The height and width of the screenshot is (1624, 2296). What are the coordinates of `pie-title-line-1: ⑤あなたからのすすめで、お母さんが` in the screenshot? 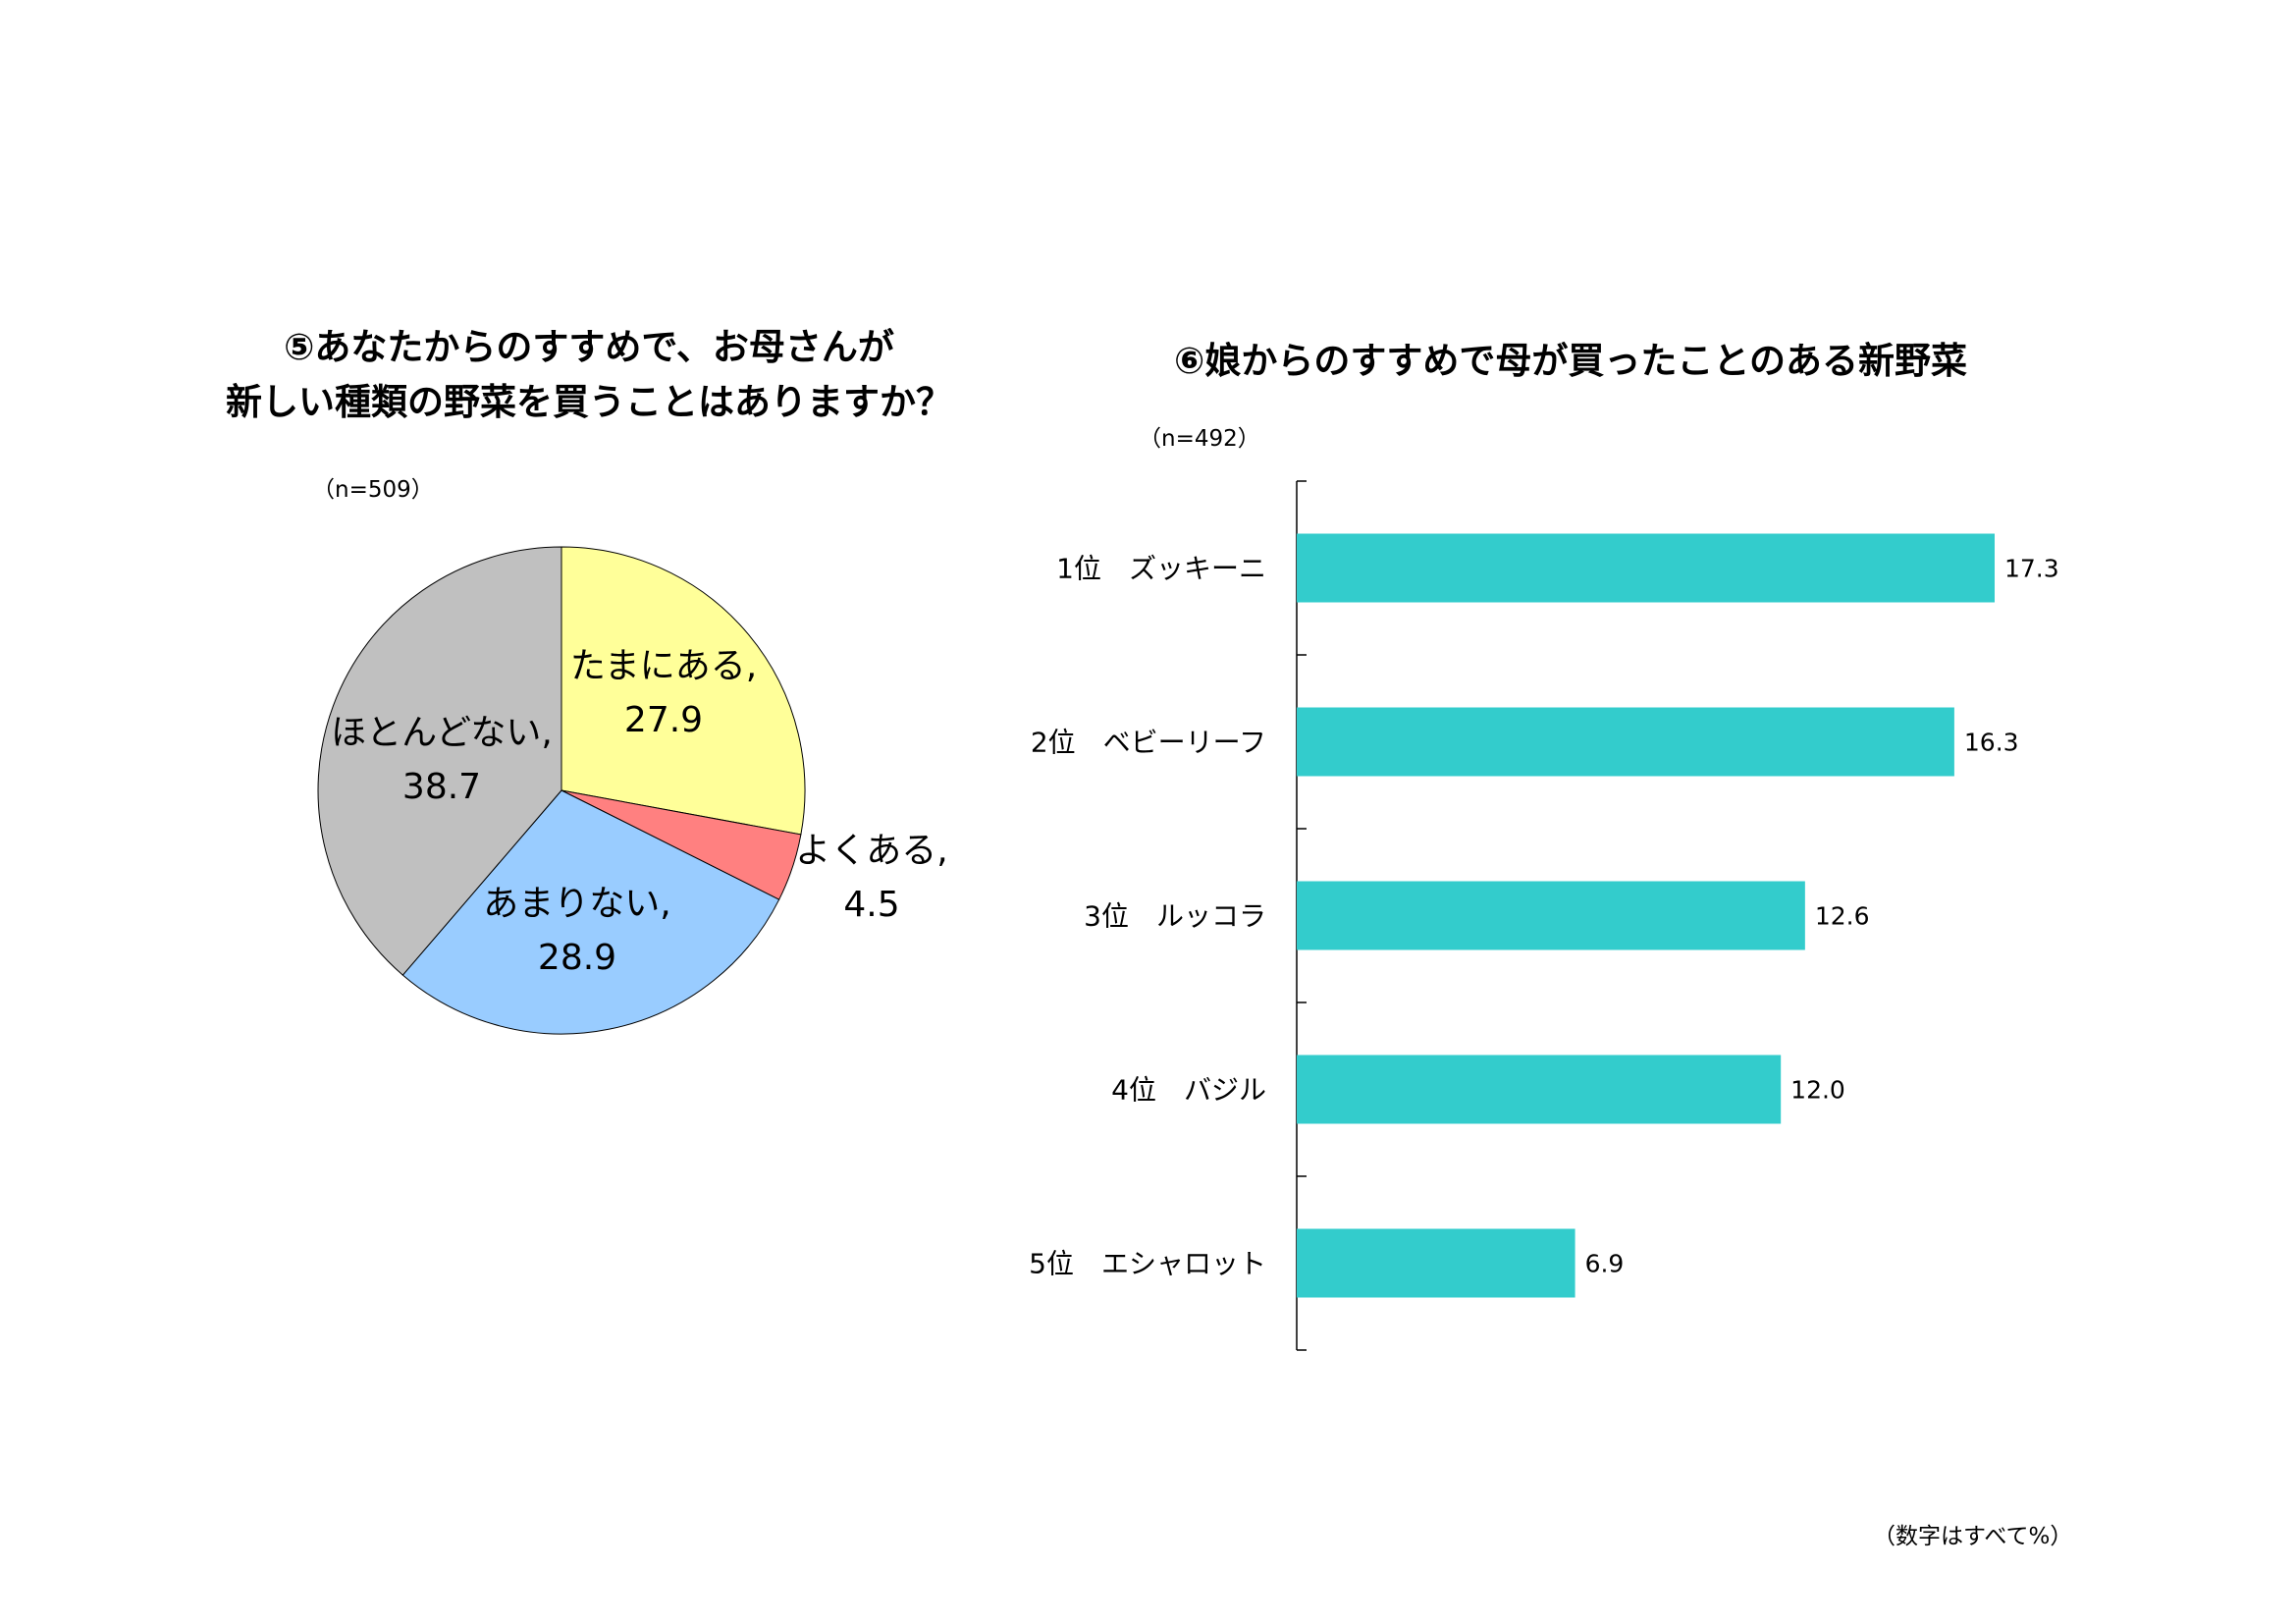 It's located at (589, 347).